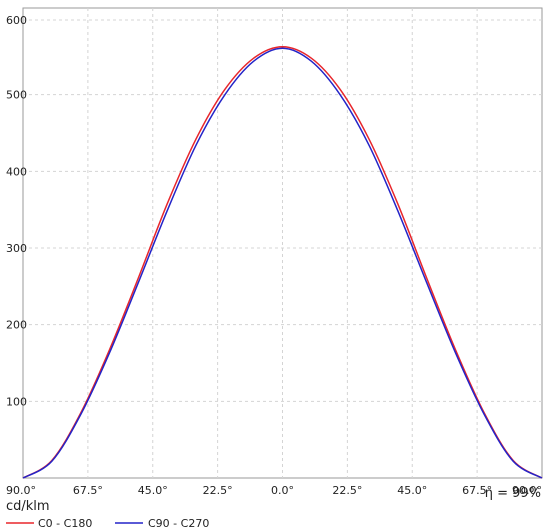 This screenshot has height=529, width=549. What do you see at coordinates (282, 490) in the screenshot?
I see `x-tick-label: 0.0°` at bounding box center [282, 490].